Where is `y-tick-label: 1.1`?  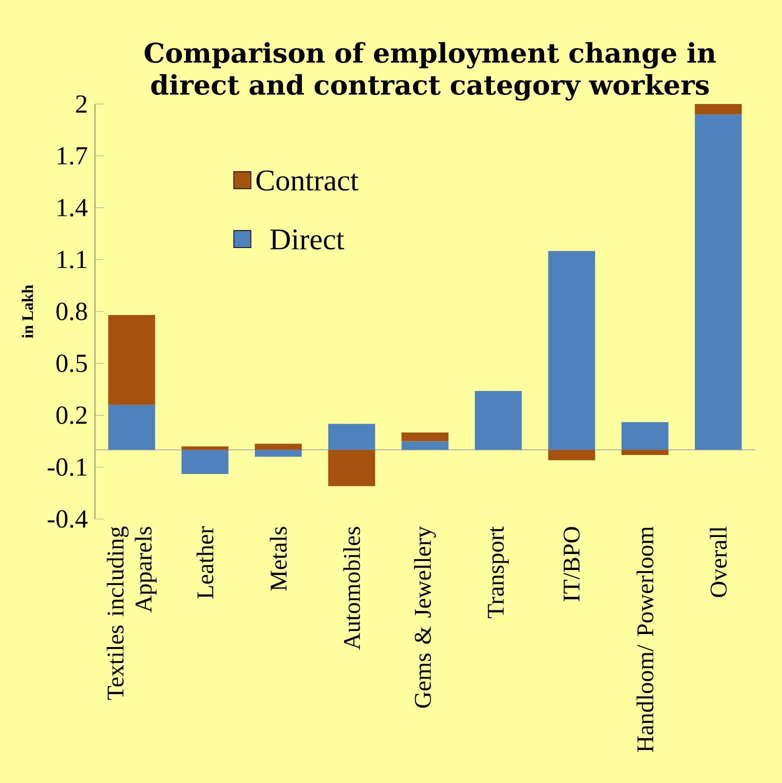 y-tick-label: 1.1 is located at coordinates (72, 259).